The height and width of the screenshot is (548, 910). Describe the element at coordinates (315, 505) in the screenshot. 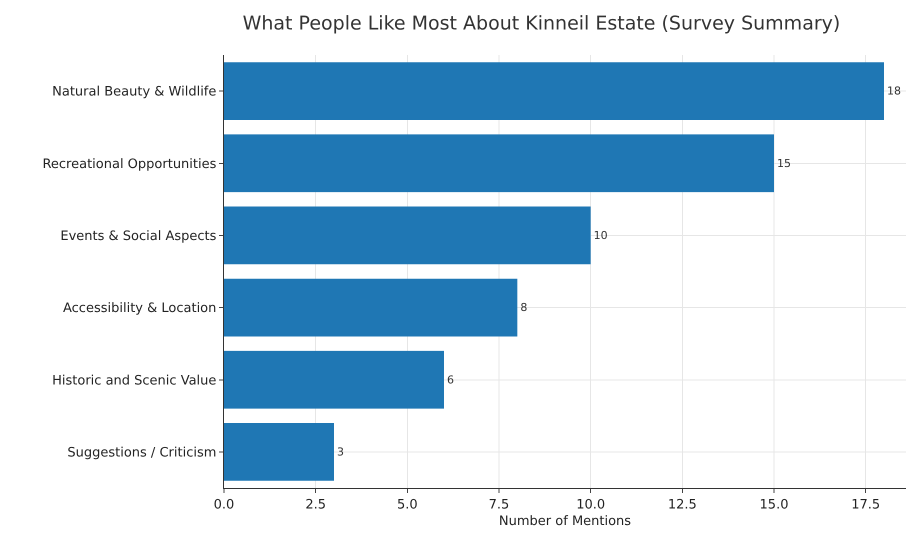

I see `x-tick-label: 2.5` at that location.